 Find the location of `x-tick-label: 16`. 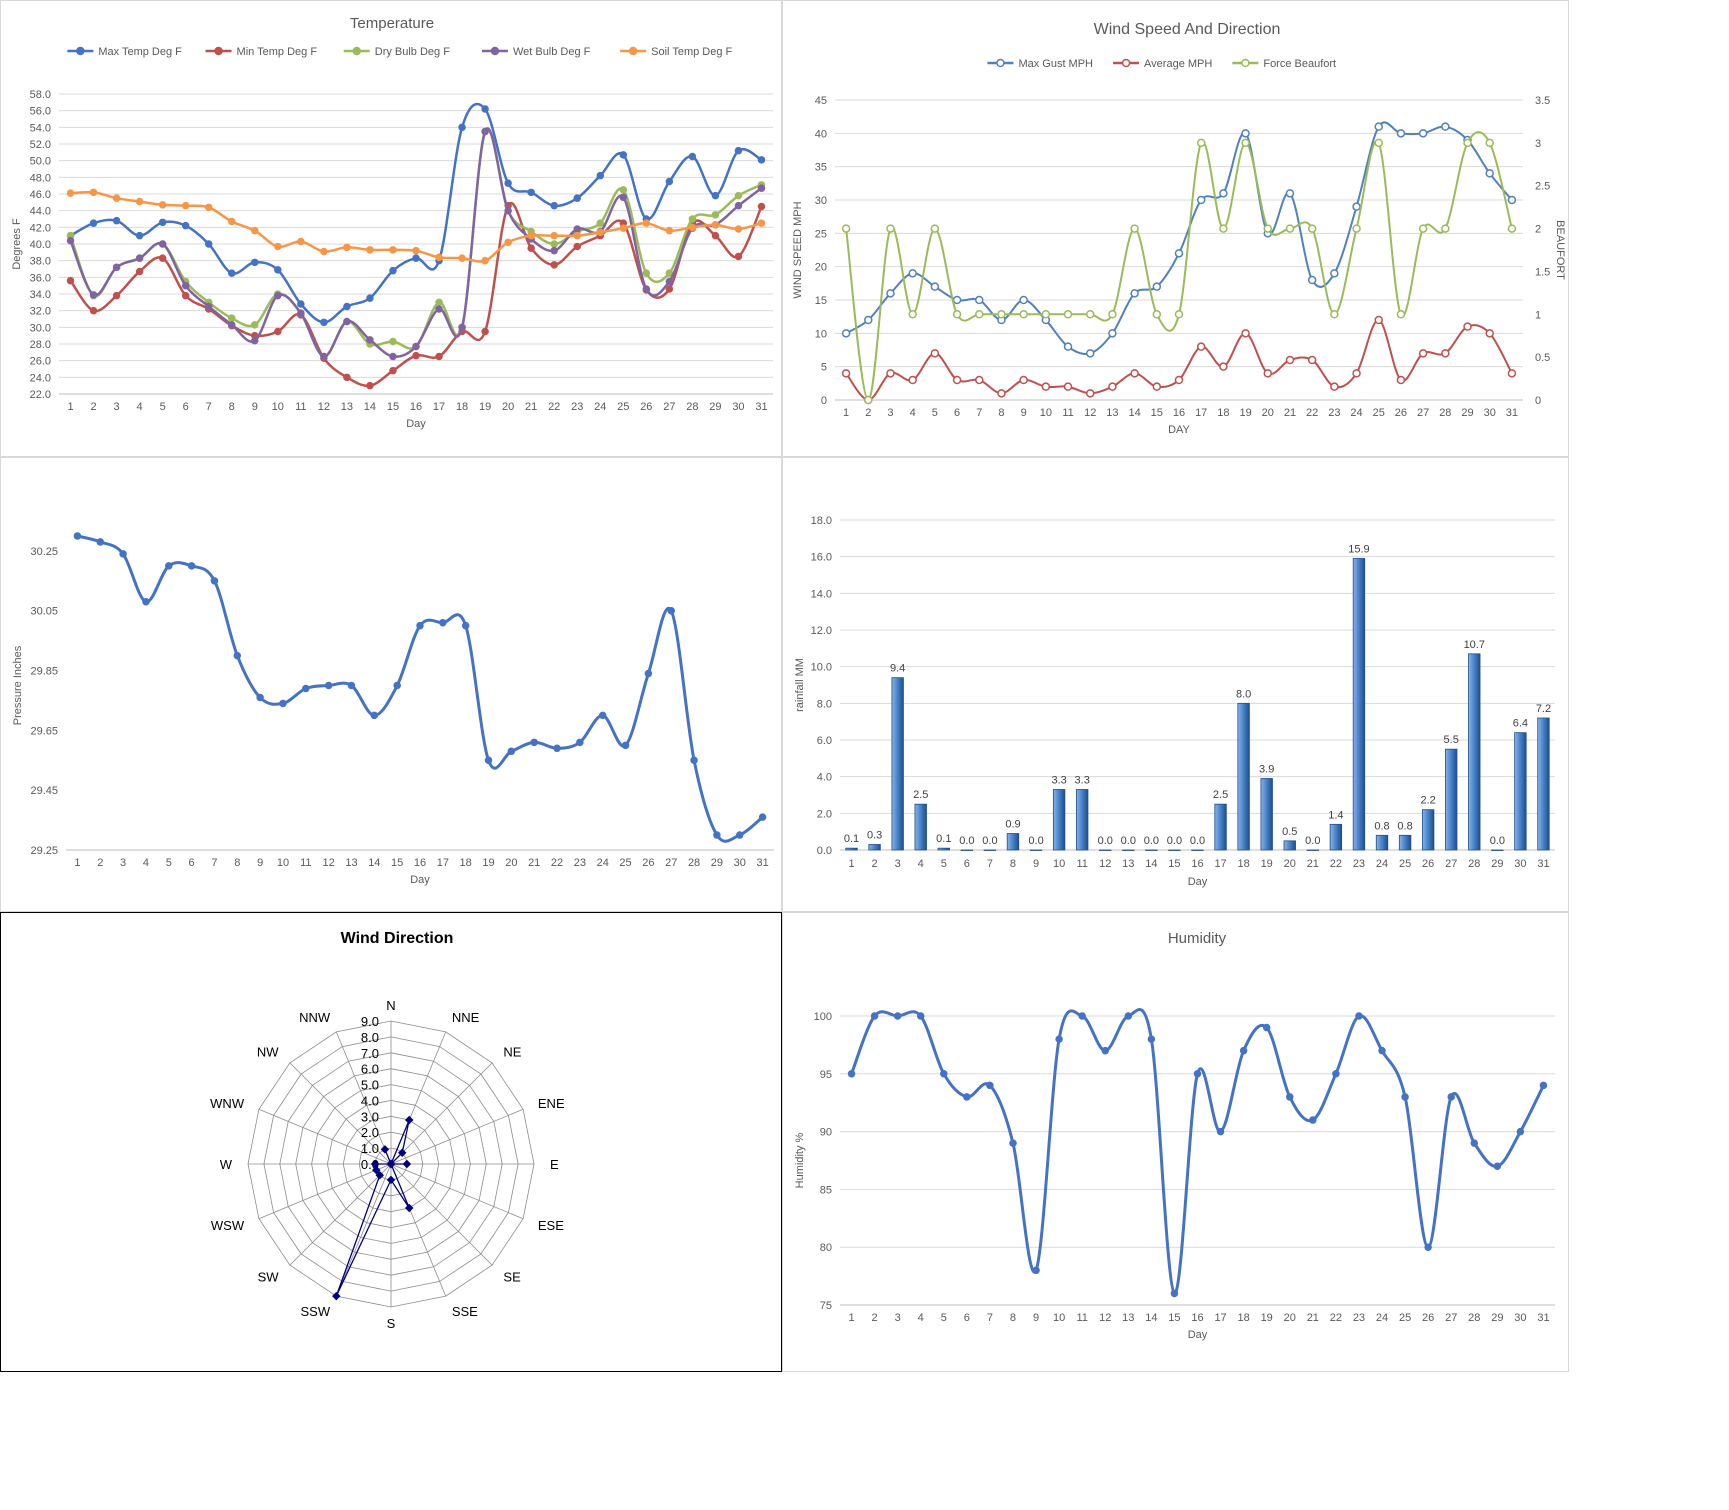

x-tick-label: 16 is located at coordinates (1179, 413).